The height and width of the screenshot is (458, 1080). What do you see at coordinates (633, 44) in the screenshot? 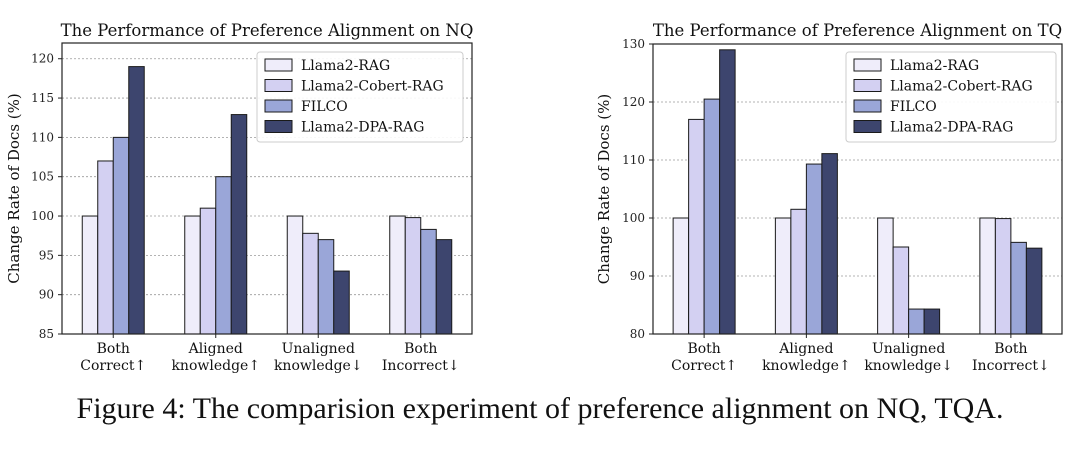
I see `y-tick-label: 130` at bounding box center [633, 44].